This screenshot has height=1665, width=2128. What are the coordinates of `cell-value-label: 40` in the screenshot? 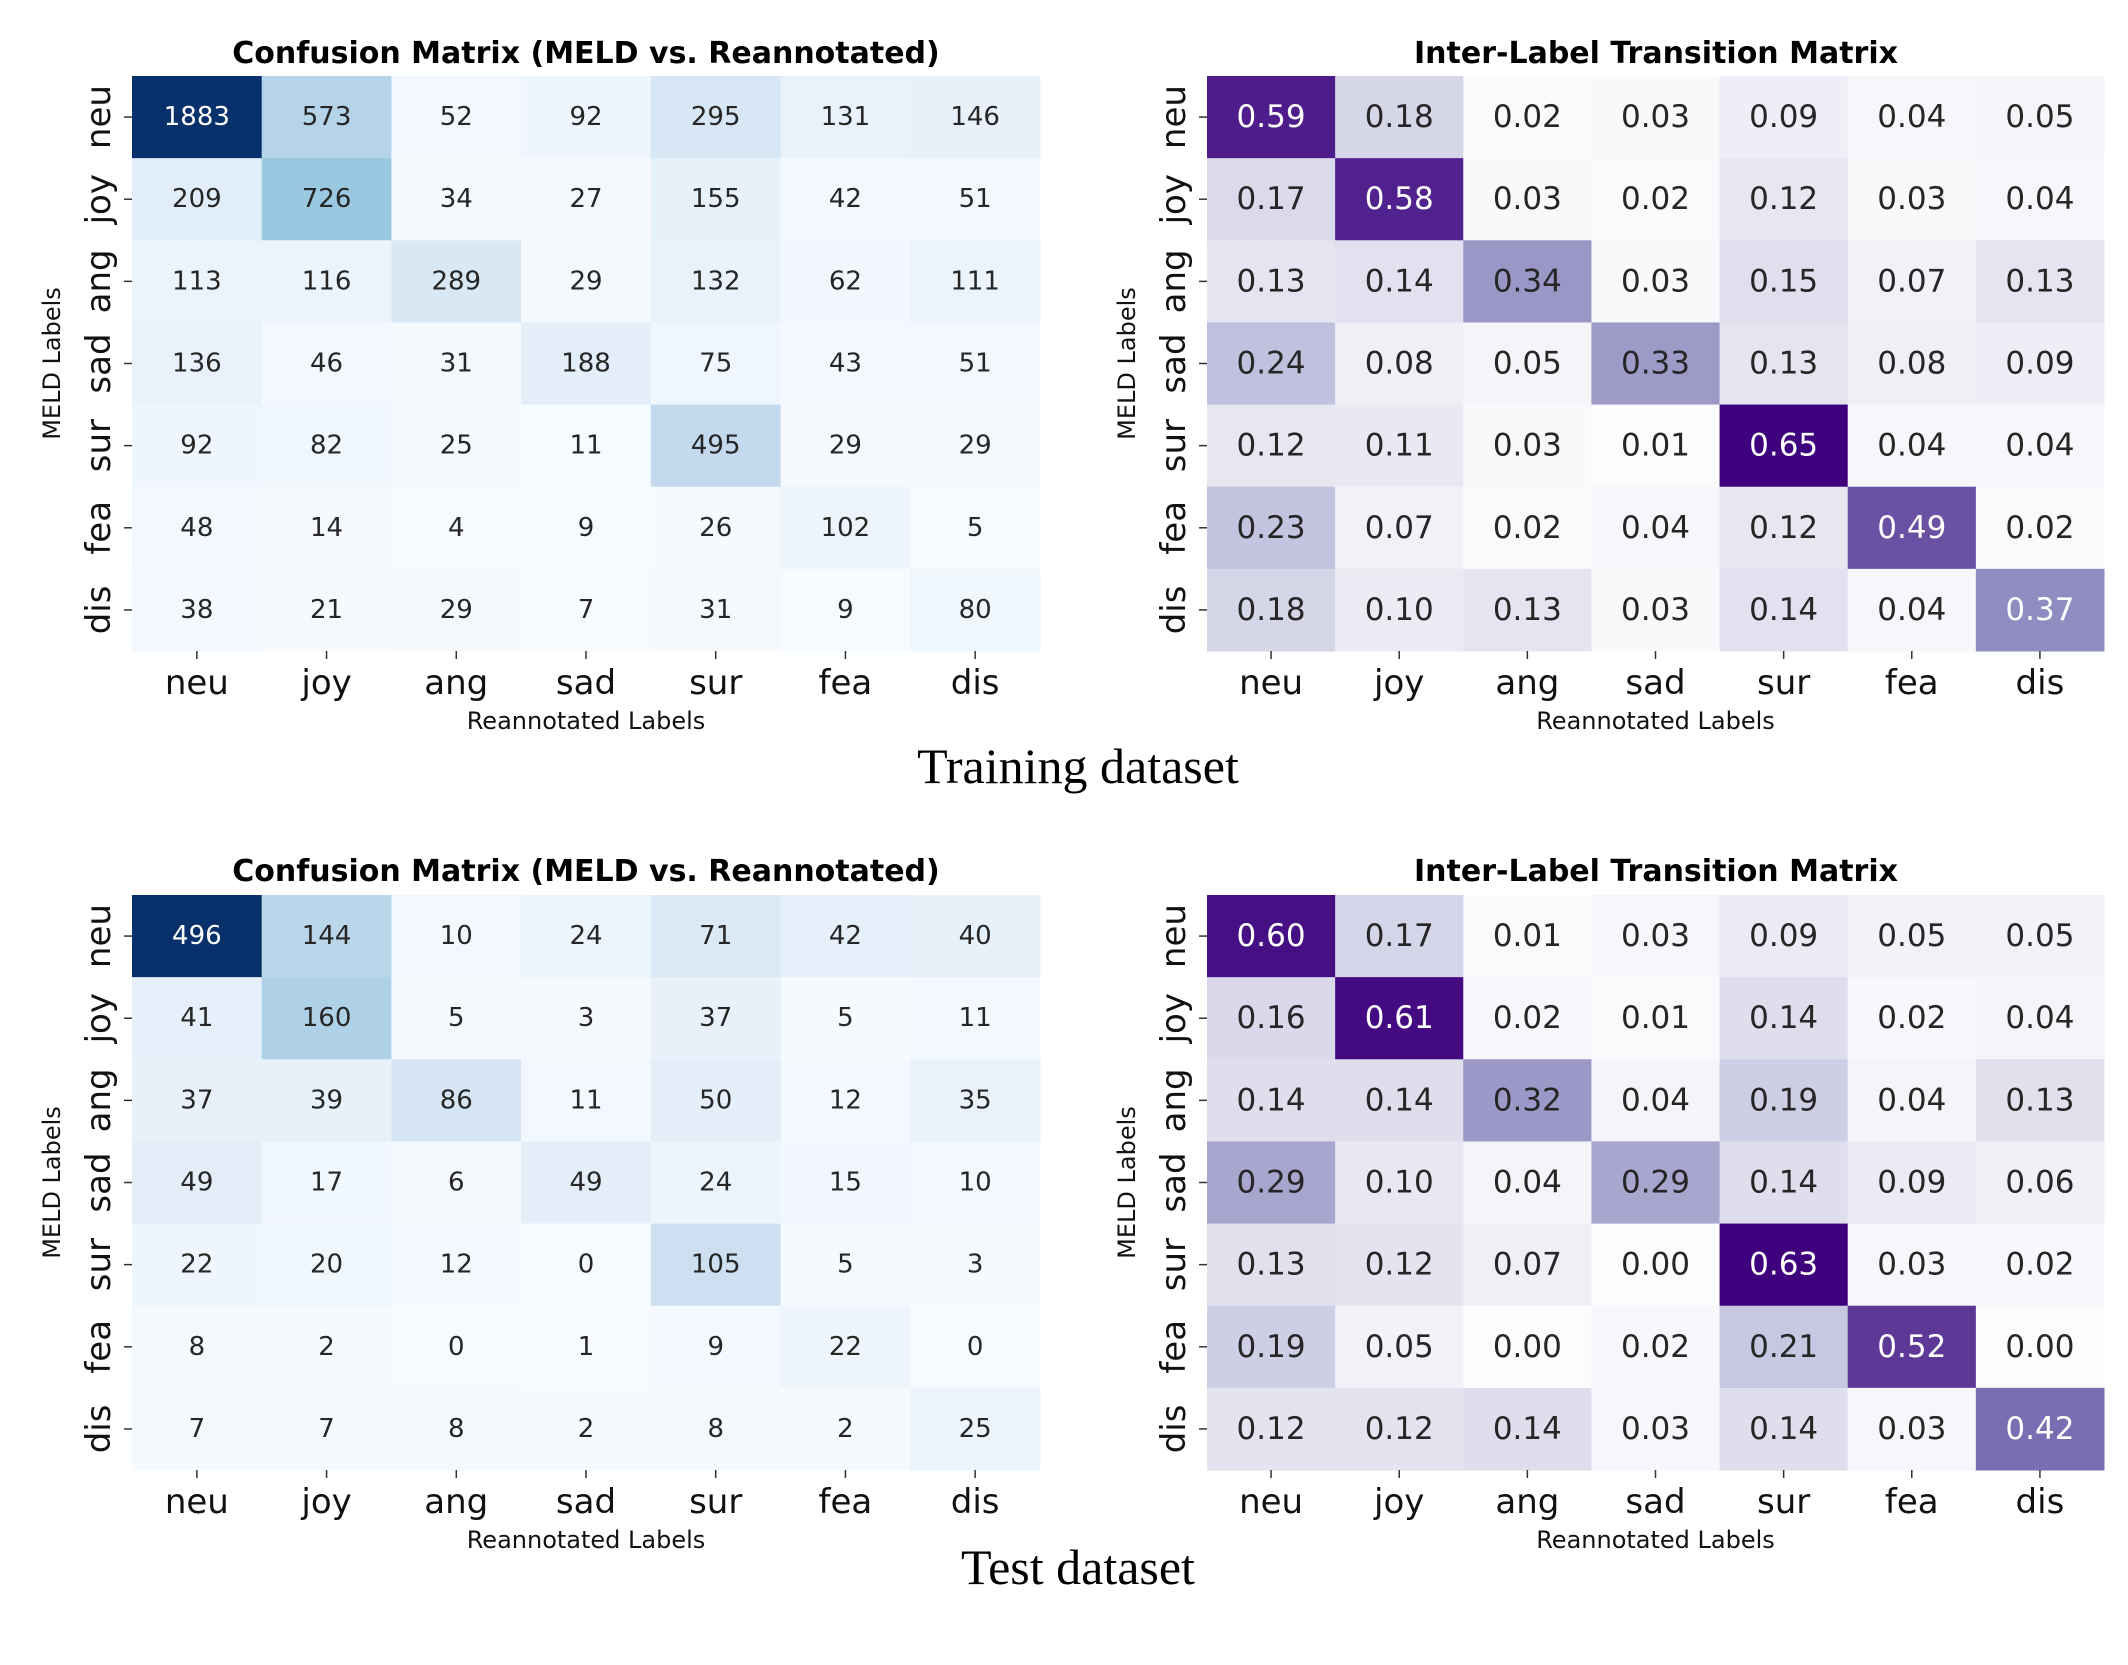 It's located at (975, 936).